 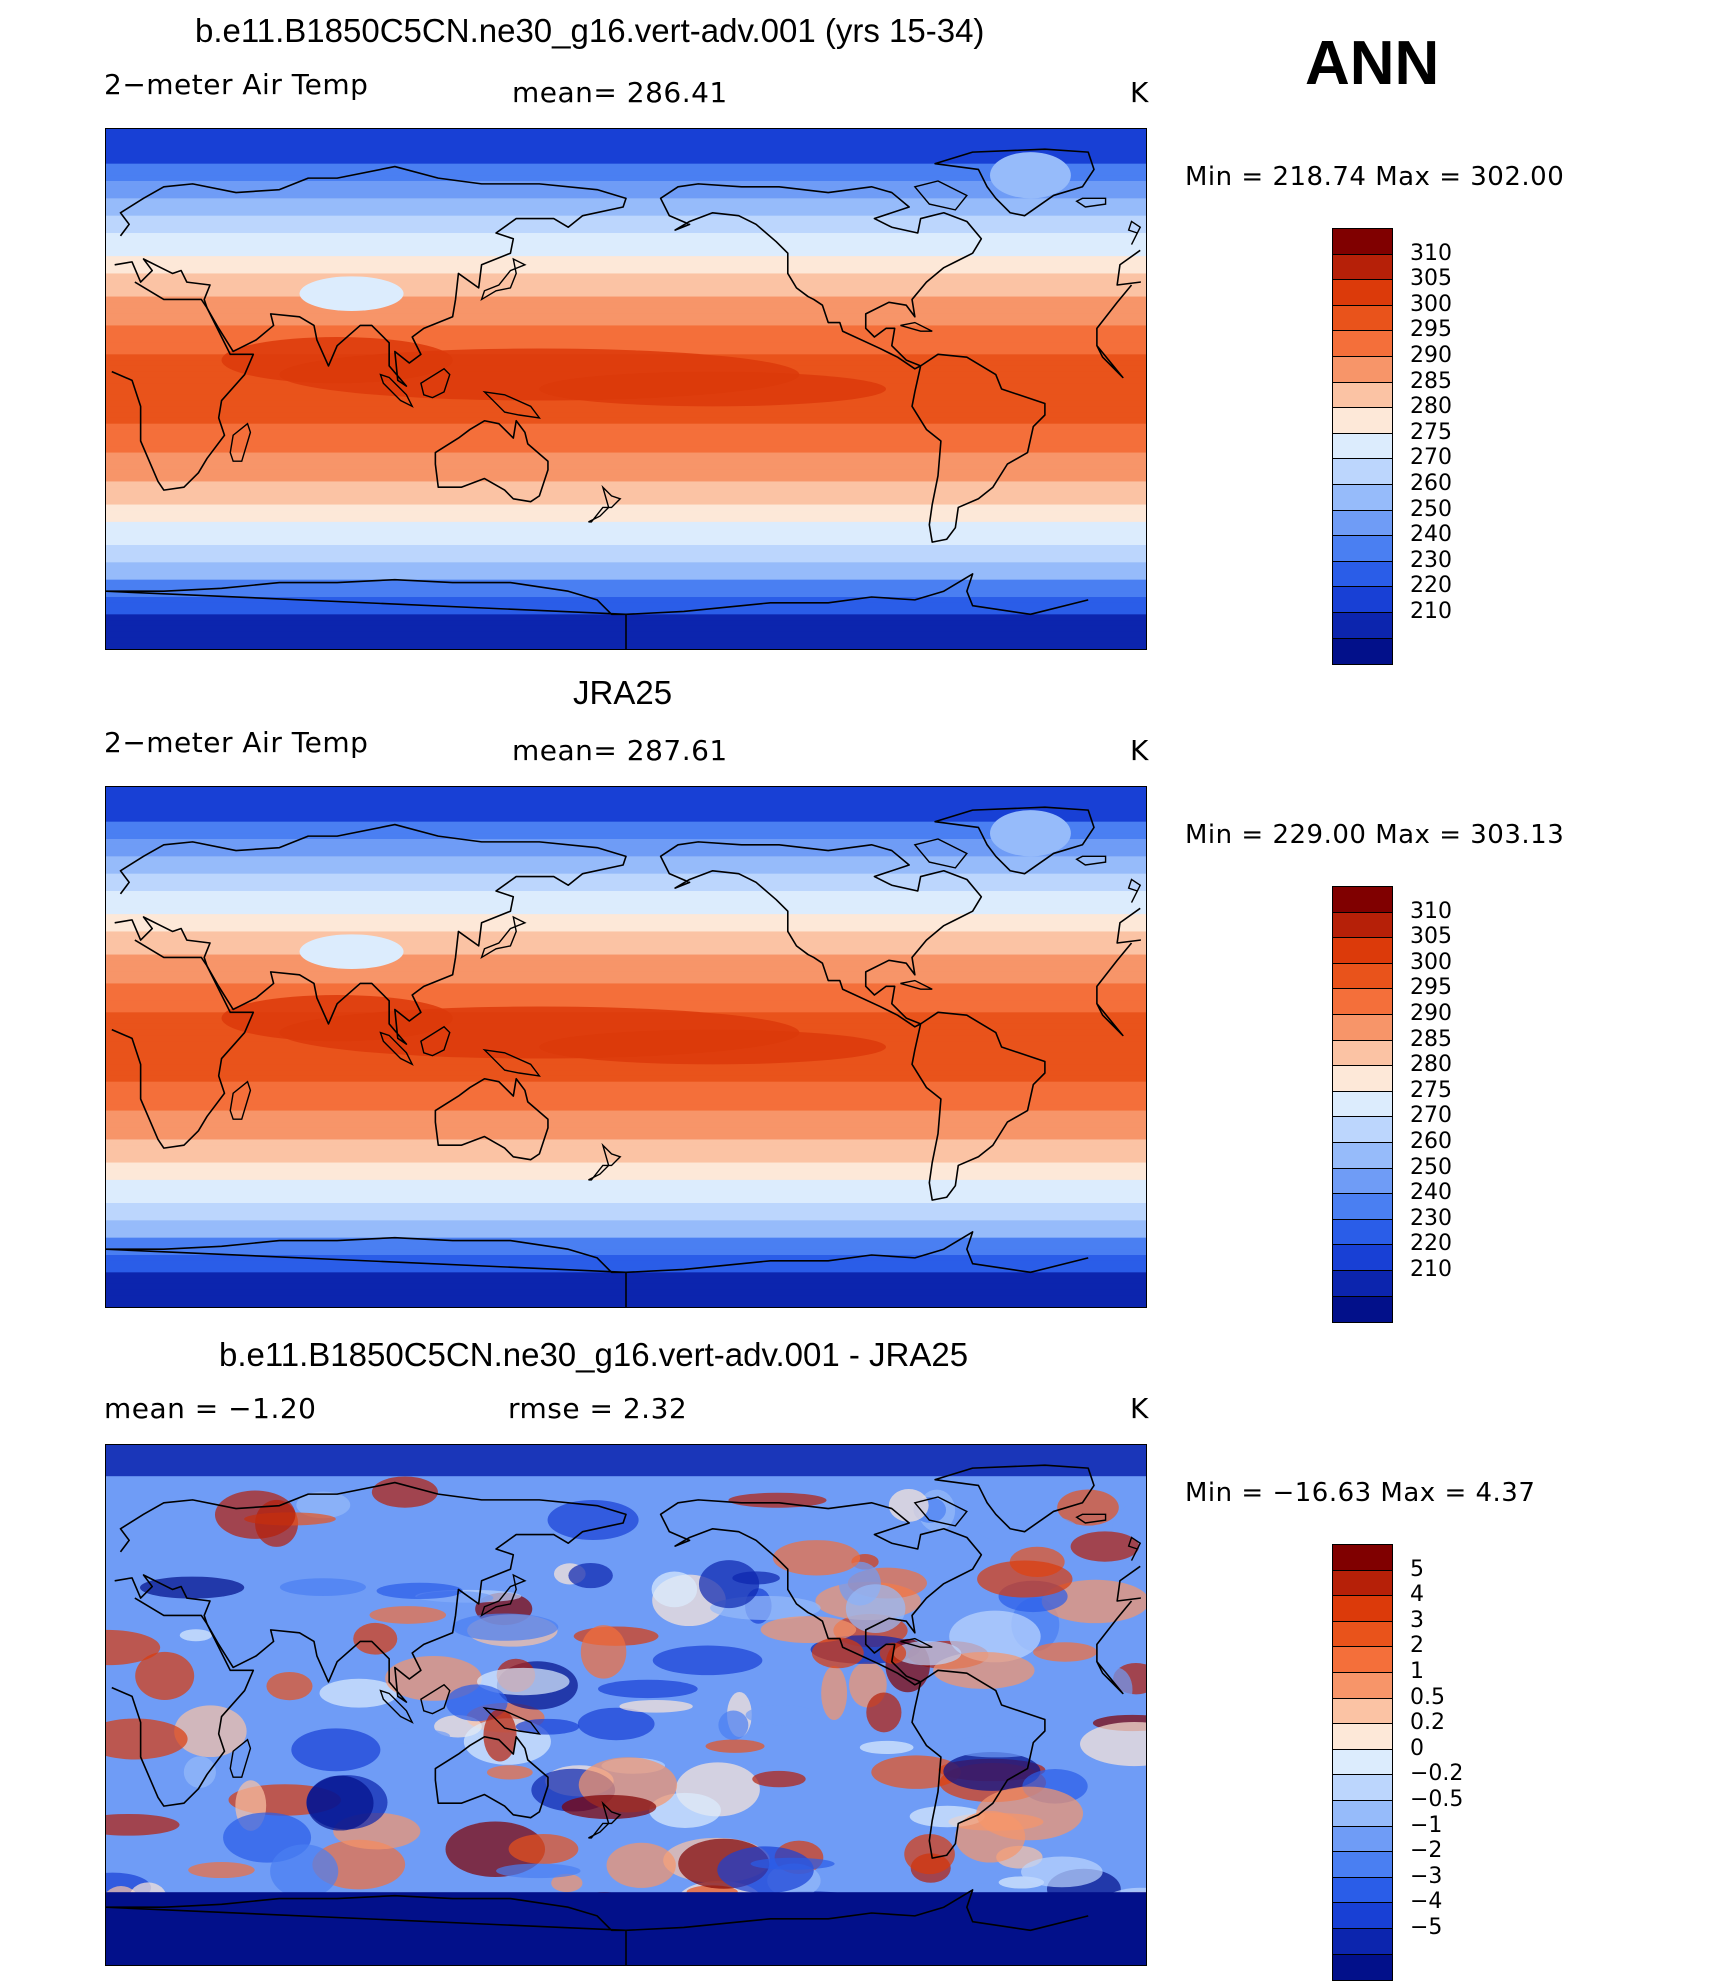 What do you see at coordinates (978, 1764) in the screenshot?
I see `coastline-samerica` at bounding box center [978, 1764].